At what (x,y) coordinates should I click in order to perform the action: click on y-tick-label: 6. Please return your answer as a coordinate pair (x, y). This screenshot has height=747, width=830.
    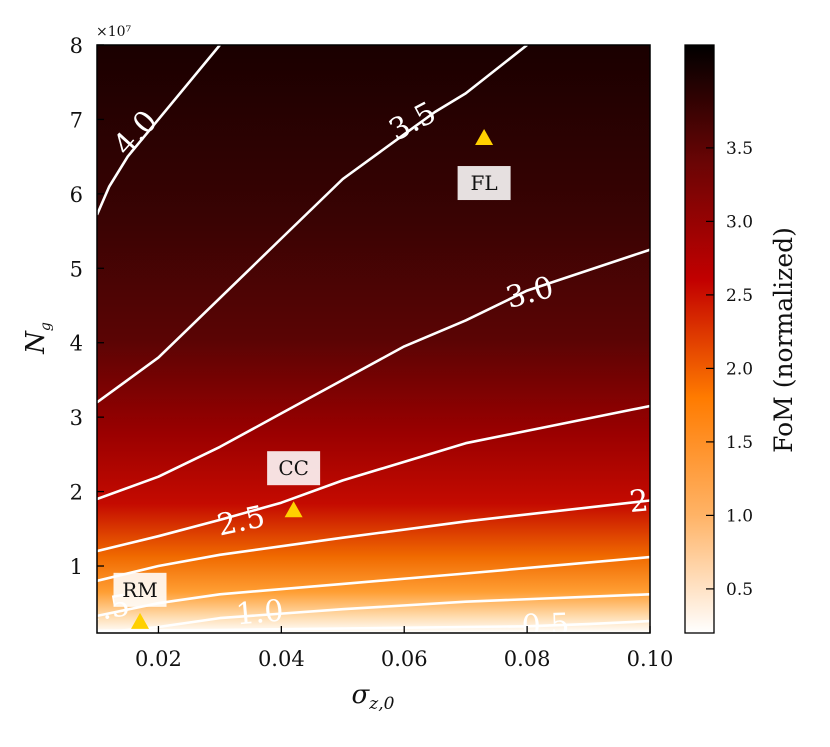
    Looking at the image, I should click on (76, 195).